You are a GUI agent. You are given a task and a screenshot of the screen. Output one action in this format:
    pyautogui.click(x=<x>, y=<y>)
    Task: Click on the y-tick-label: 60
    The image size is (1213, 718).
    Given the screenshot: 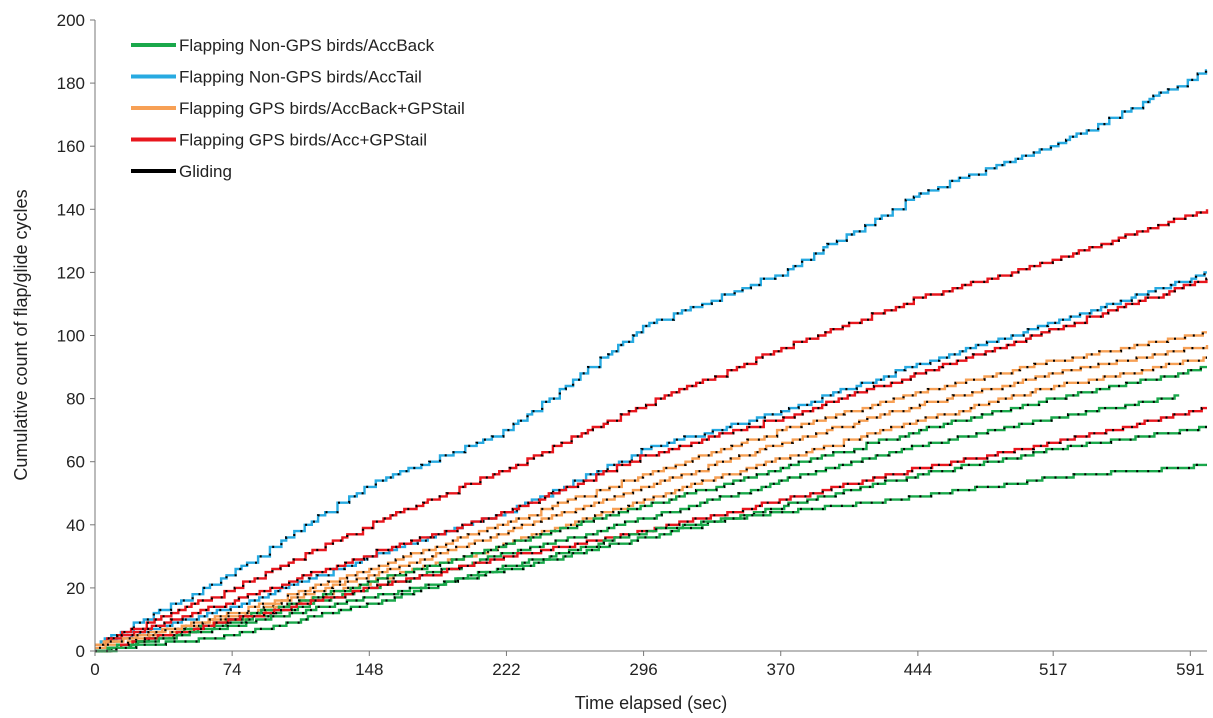 What is the action you would take?
    pyautogui.click(x=75, y=462)
    